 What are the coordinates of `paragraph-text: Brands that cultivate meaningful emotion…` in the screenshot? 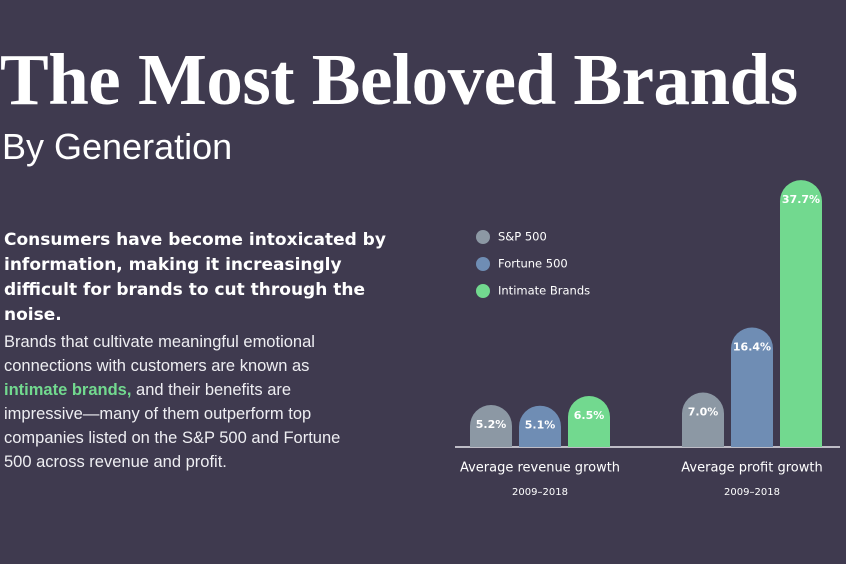 It's located at (159, 354).